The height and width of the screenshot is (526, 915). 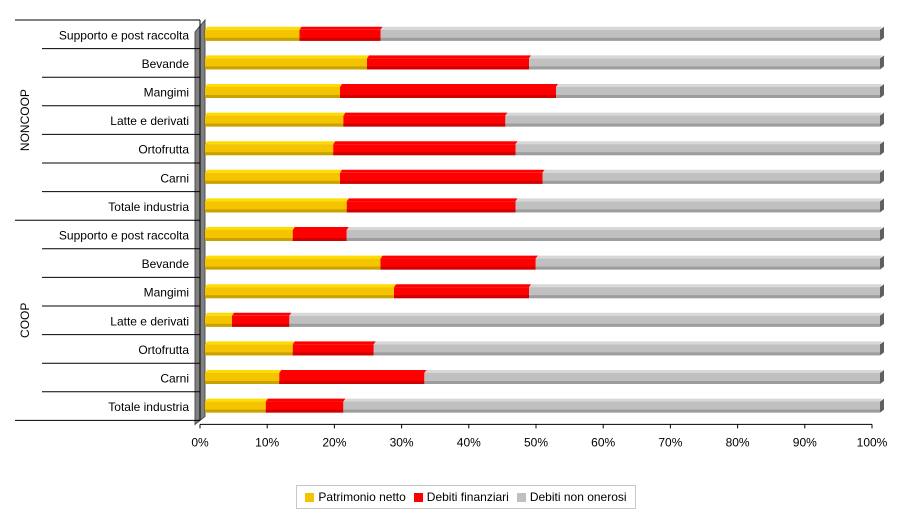 I want to click on x-tick-label: 20%, so click(x=334, y=442).